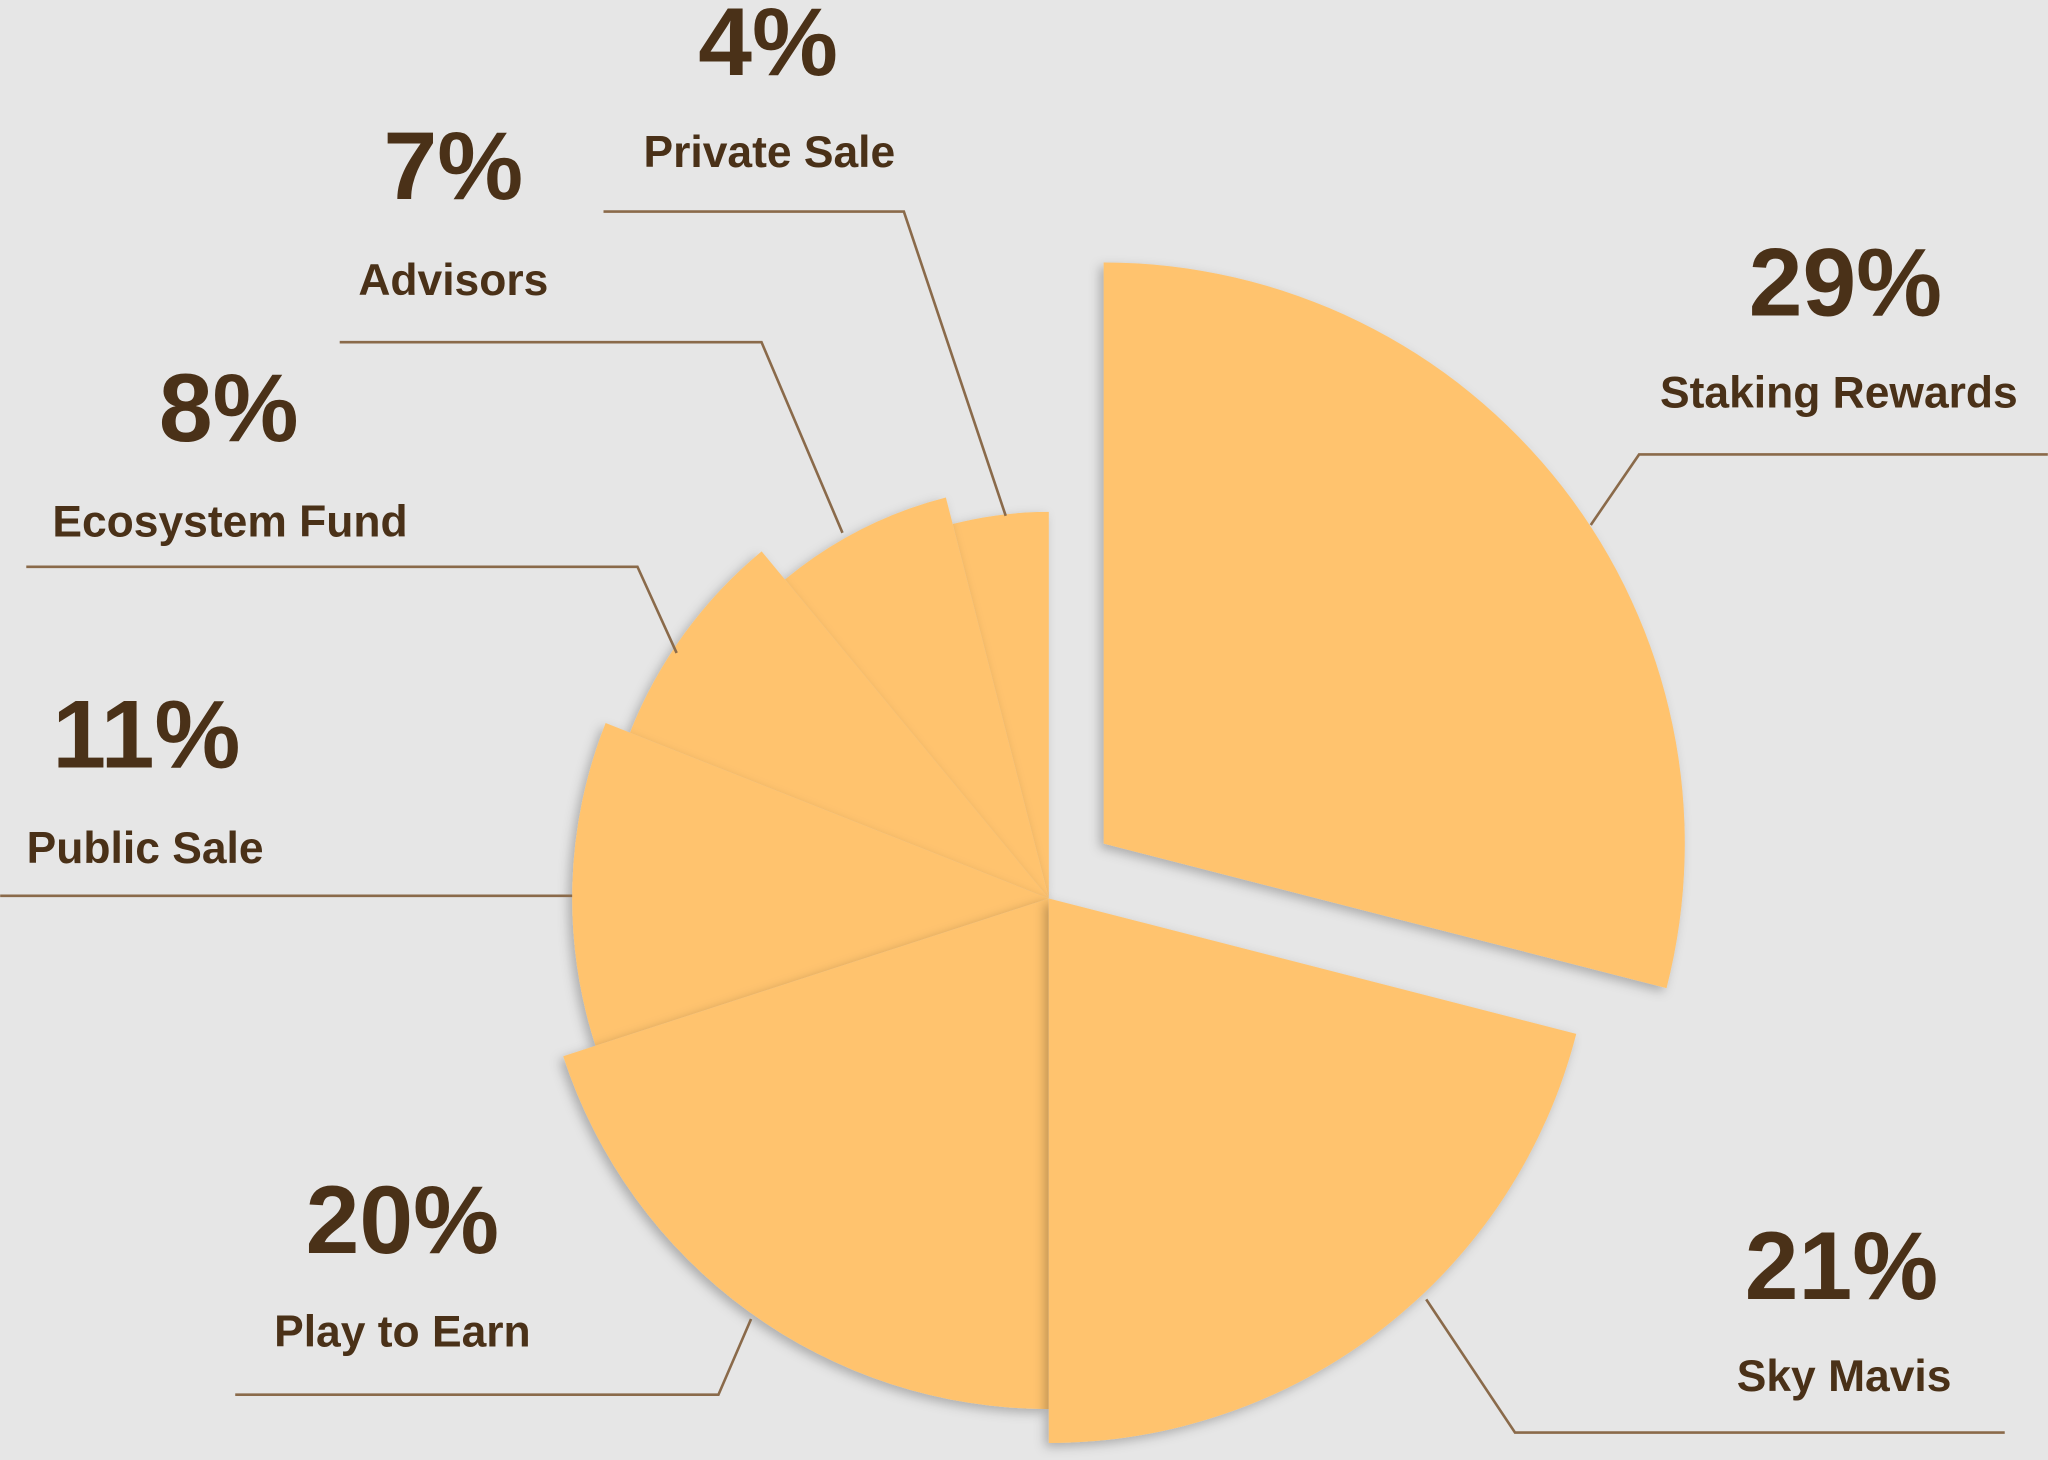 The height and width of the screenshot is (1460, 2048). Describe the element at coordinates (769, 152) in the screenshot. I see `category-label: Private Sale` at that location.